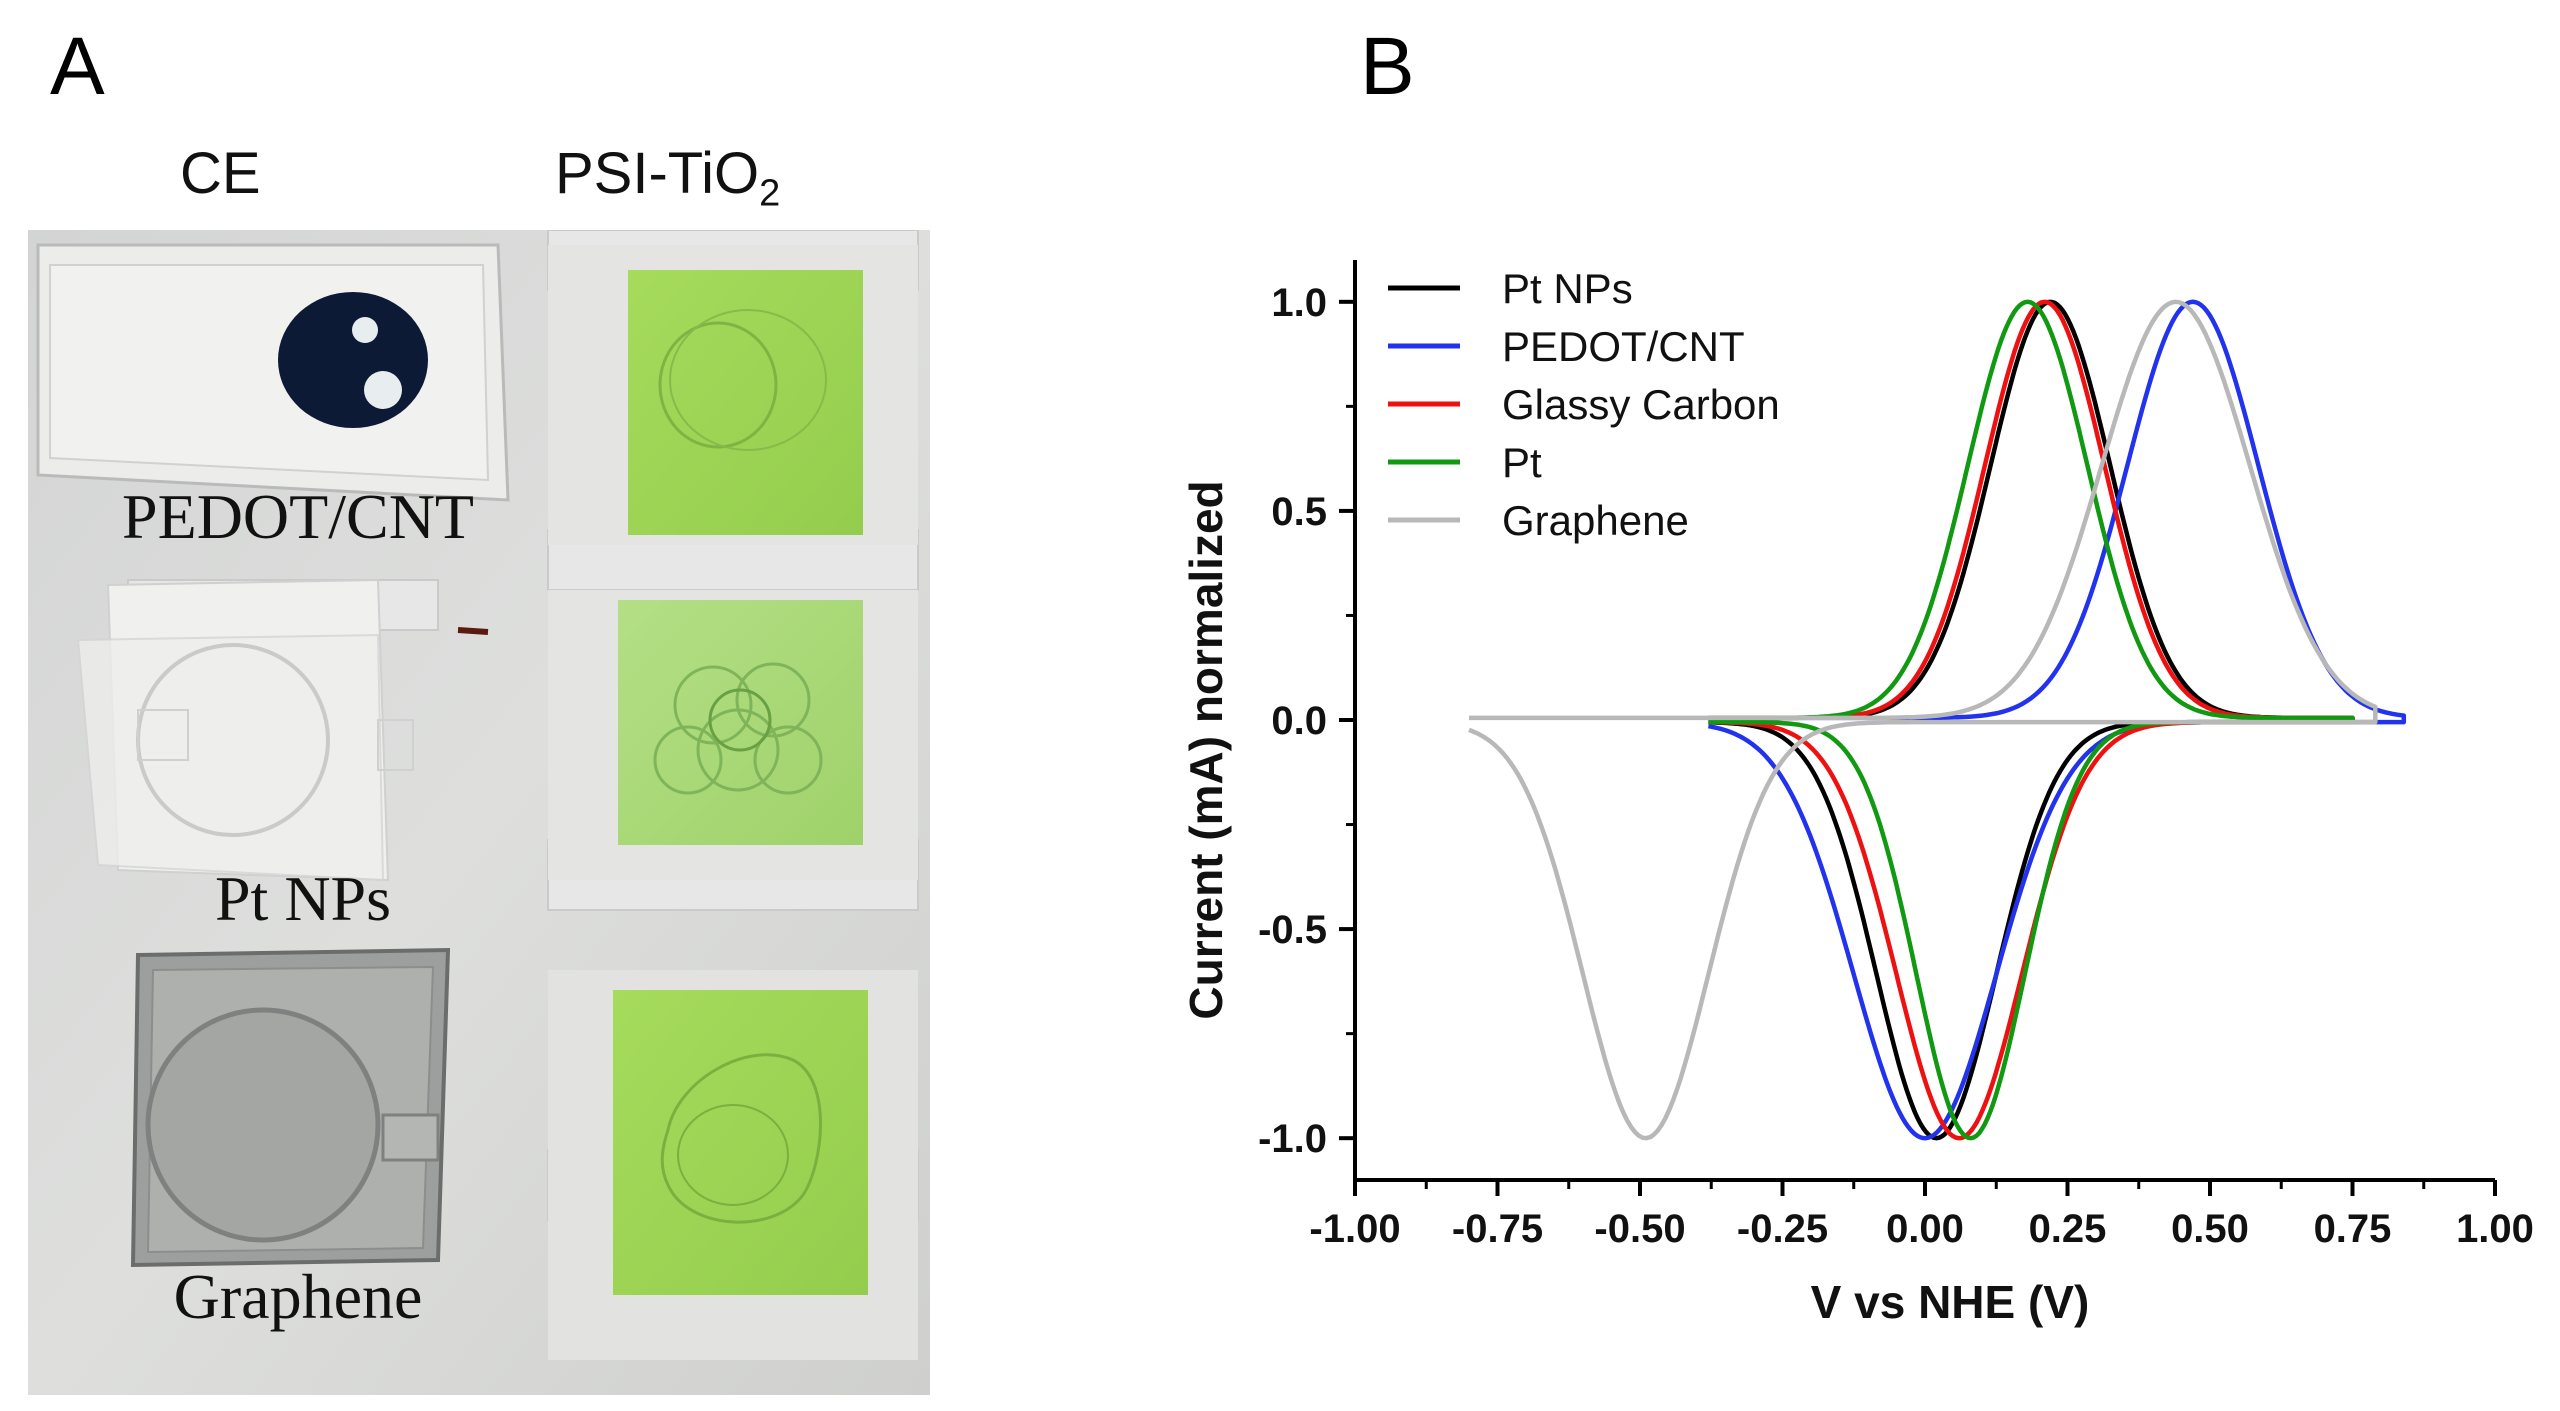 This screenshot has width=2560, height=1411. I want to click on x-tick-label: 0.25, so click(2068, 1229).